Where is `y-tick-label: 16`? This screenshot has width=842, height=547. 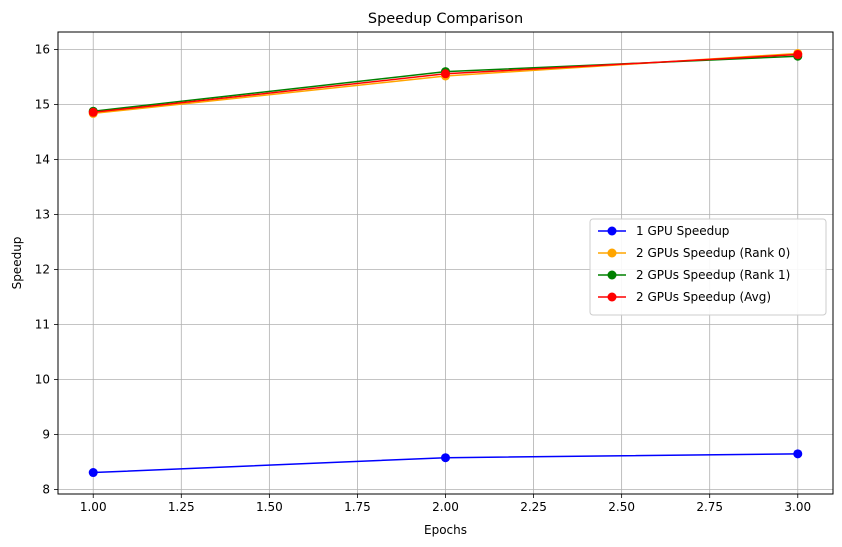 y-tick-label: 16 is located at coordinates (42, 50).